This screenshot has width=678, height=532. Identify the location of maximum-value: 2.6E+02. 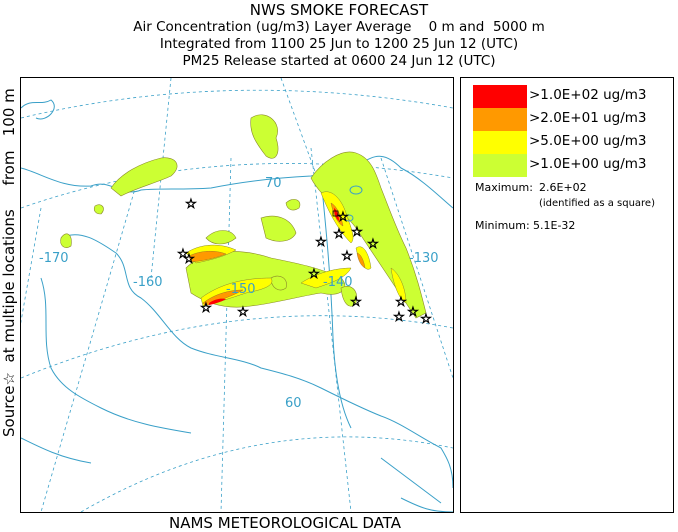
(563, 187).